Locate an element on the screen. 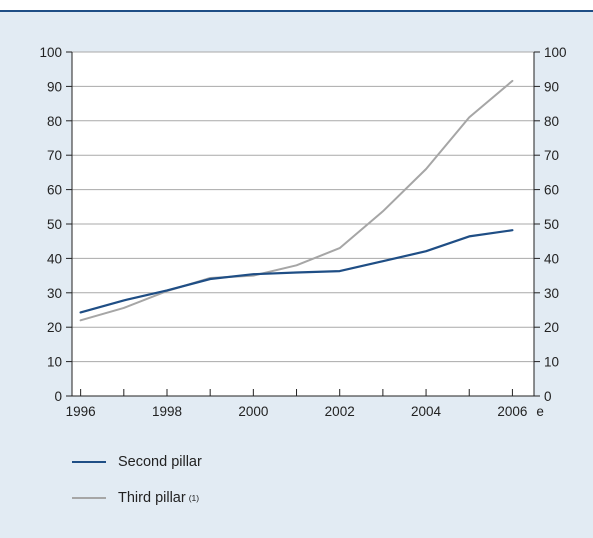 The image size is (593, 538). x-tick-label-2004: 2004 is located at coordinates (426, 411).